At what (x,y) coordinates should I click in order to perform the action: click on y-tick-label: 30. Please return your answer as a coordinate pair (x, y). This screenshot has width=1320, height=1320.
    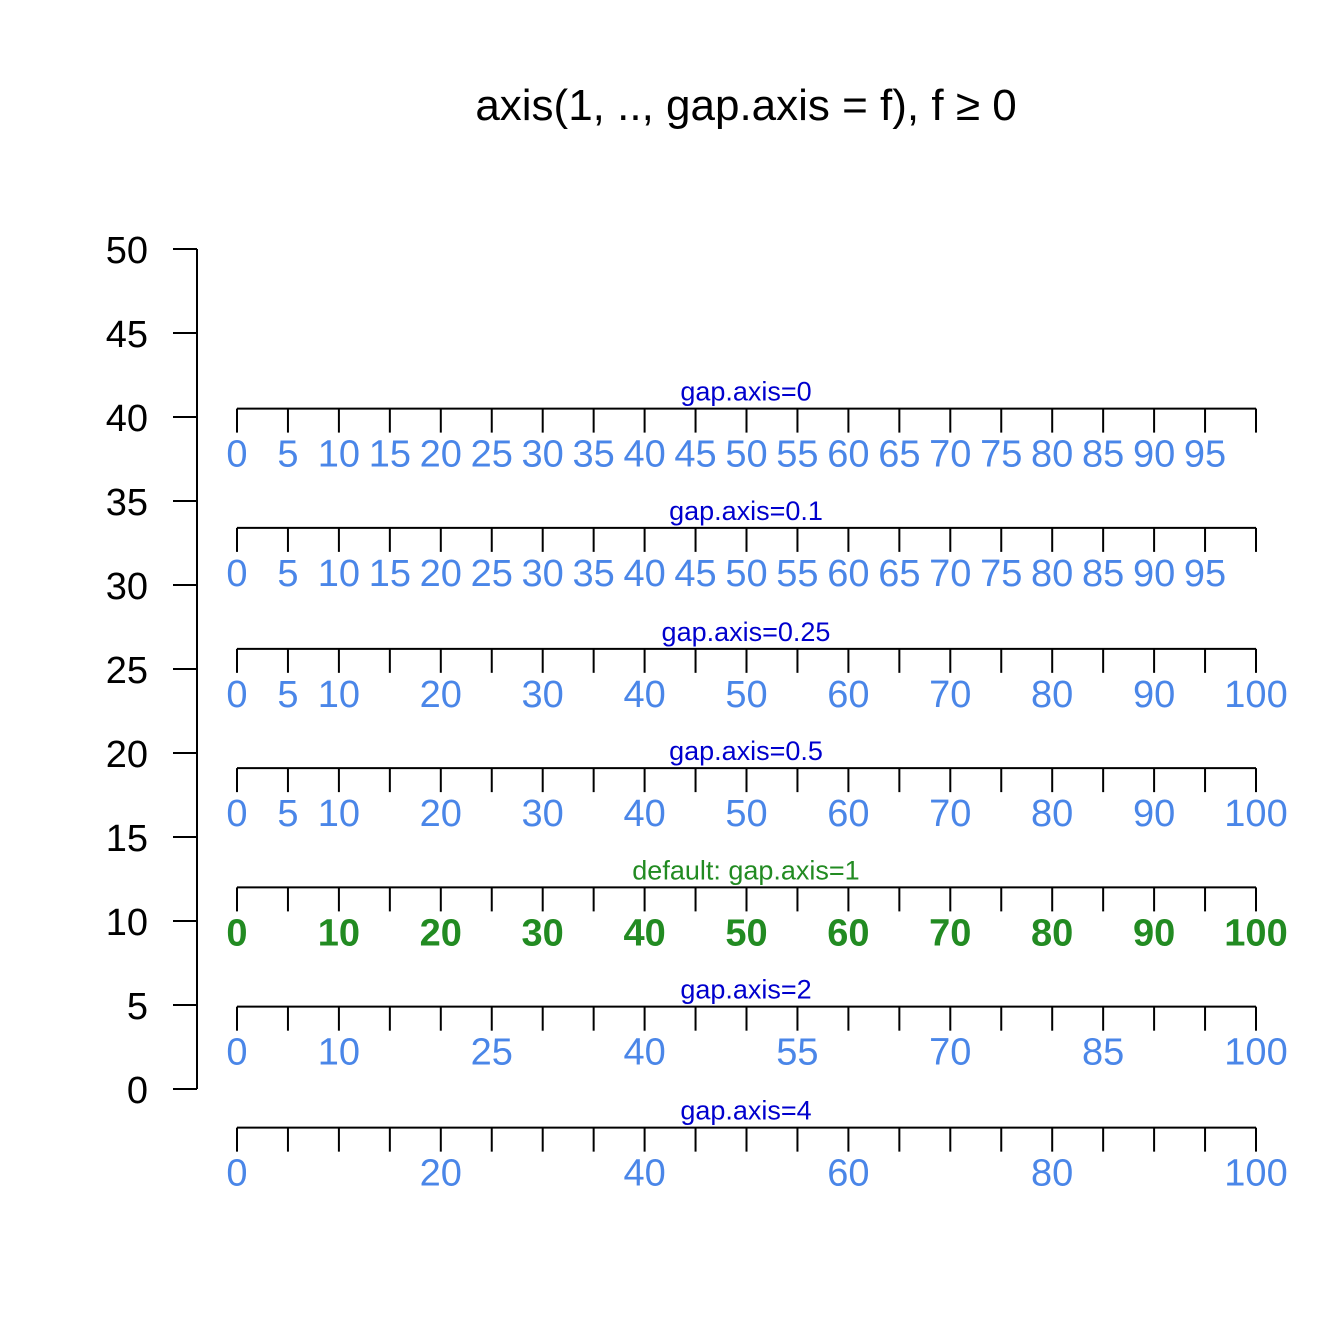
    Looking at the image, I should click on (127, 587).